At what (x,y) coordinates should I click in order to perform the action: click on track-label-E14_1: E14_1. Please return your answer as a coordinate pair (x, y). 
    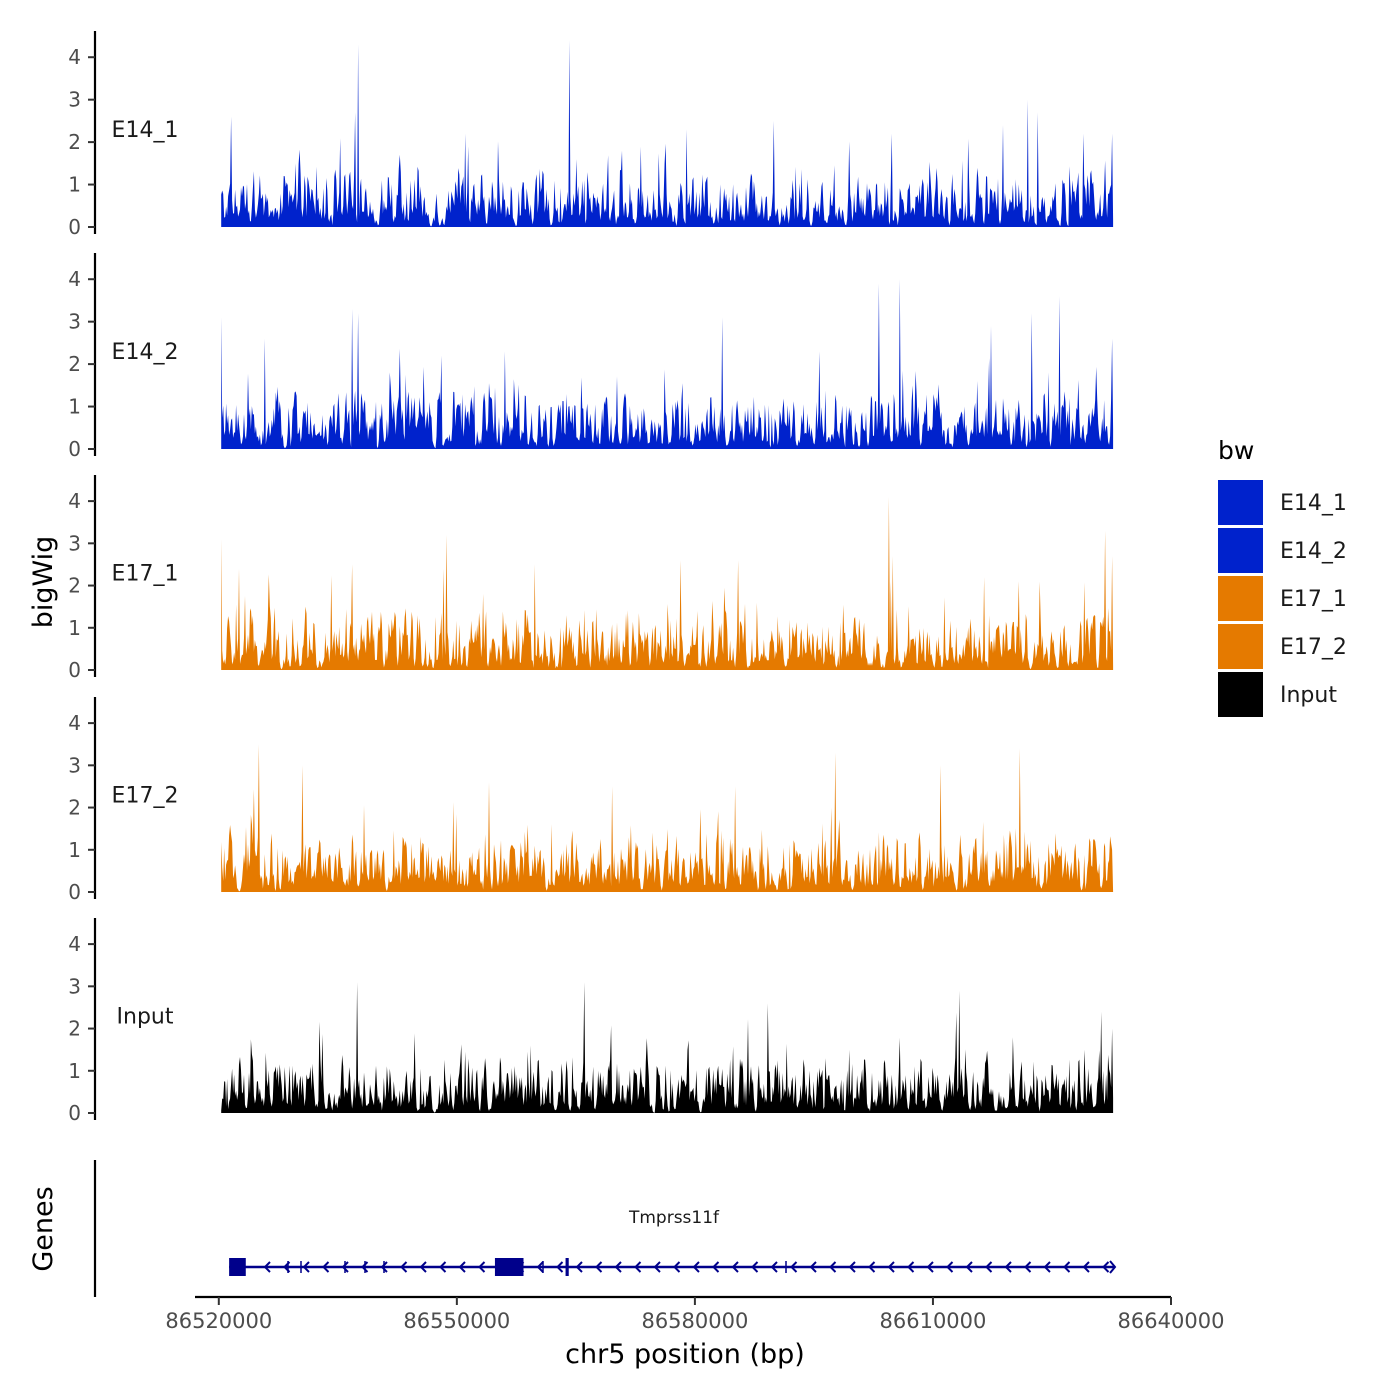
    Looking at the image, I should click on (145, 130).